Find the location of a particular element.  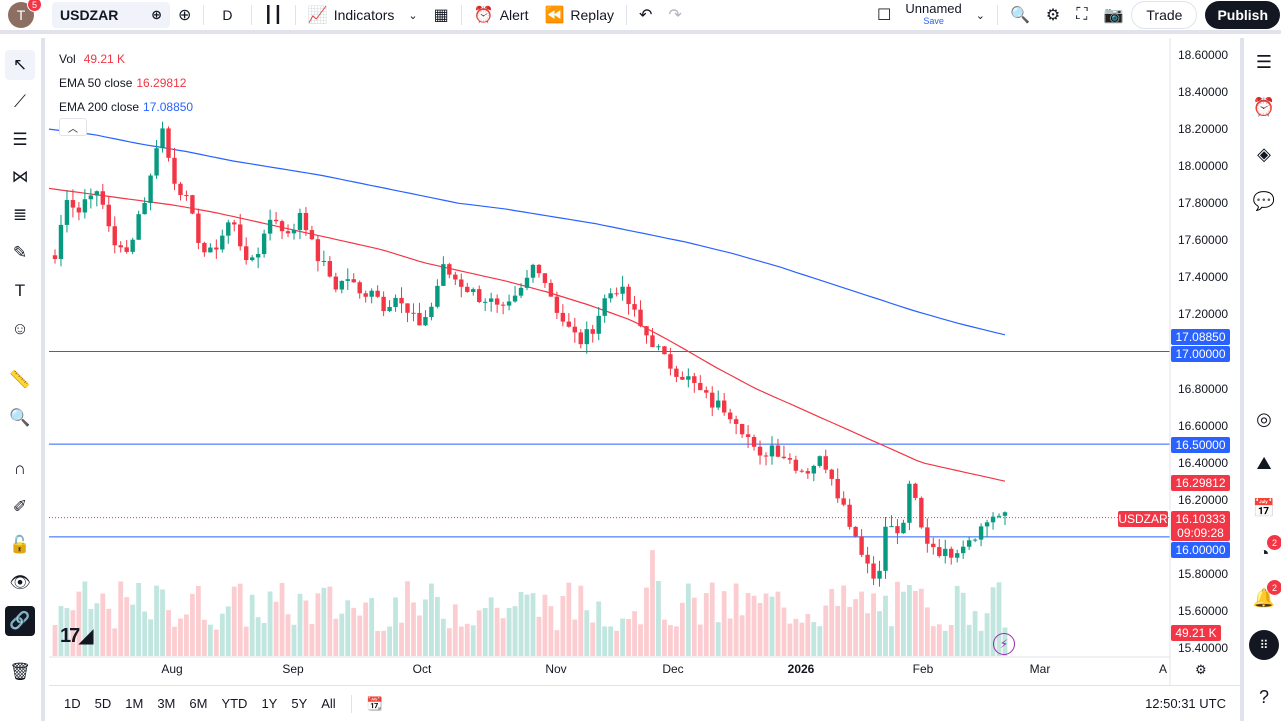

range-1m-button: 1M is located at coordinates (134, 703).